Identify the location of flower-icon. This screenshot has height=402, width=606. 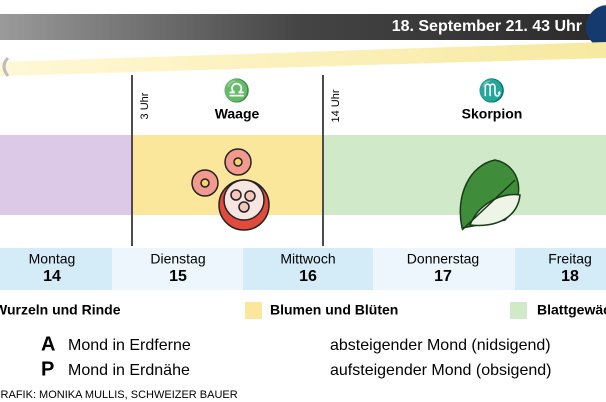
(230, 189).